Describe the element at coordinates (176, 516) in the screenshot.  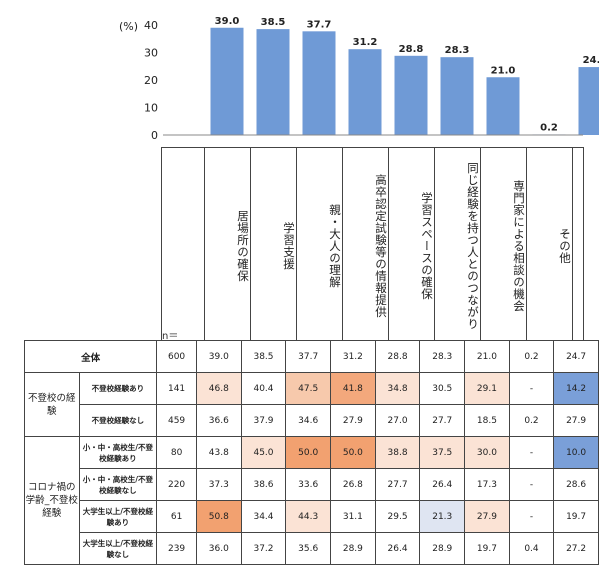
I see `n-cell: 61` at that location.